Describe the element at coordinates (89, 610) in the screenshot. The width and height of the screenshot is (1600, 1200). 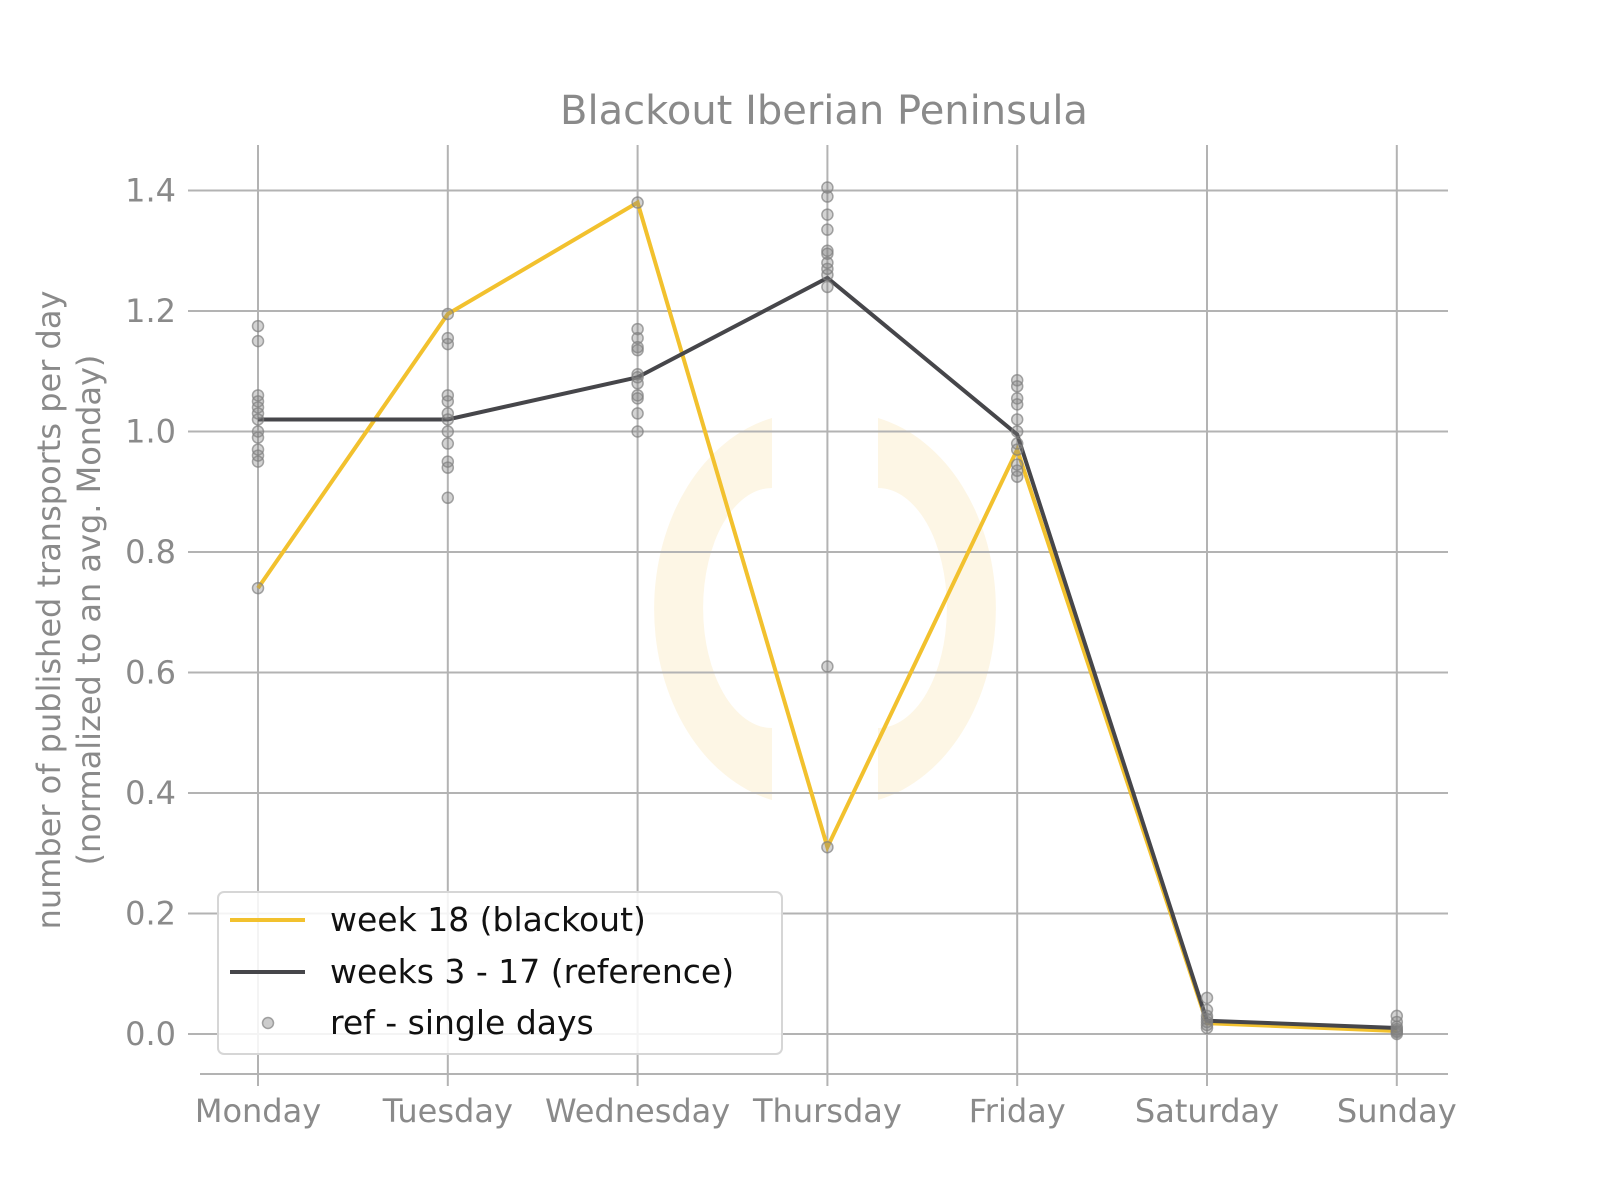
I see `y-axis-label-line2: (normalized to an avg. Monday)` at that location.